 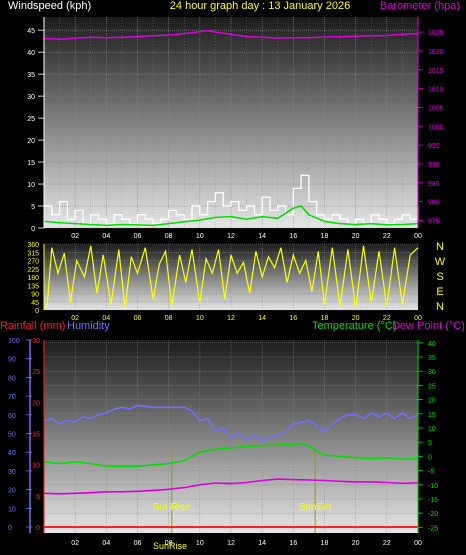 I want to click on barometer-tick-label: 1015, so click(x=436, y=71).